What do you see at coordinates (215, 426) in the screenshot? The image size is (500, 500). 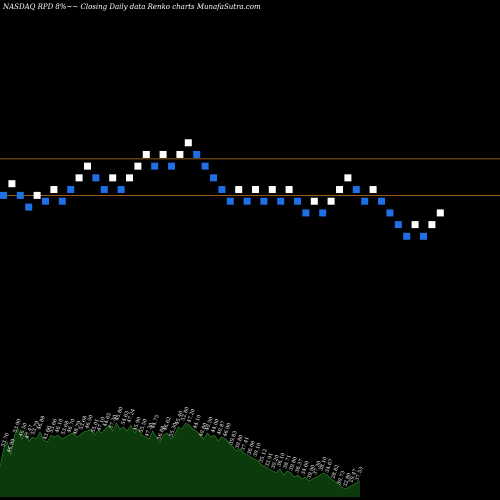 I see `volume-label: 44.00` at bounding box center [215, 426].